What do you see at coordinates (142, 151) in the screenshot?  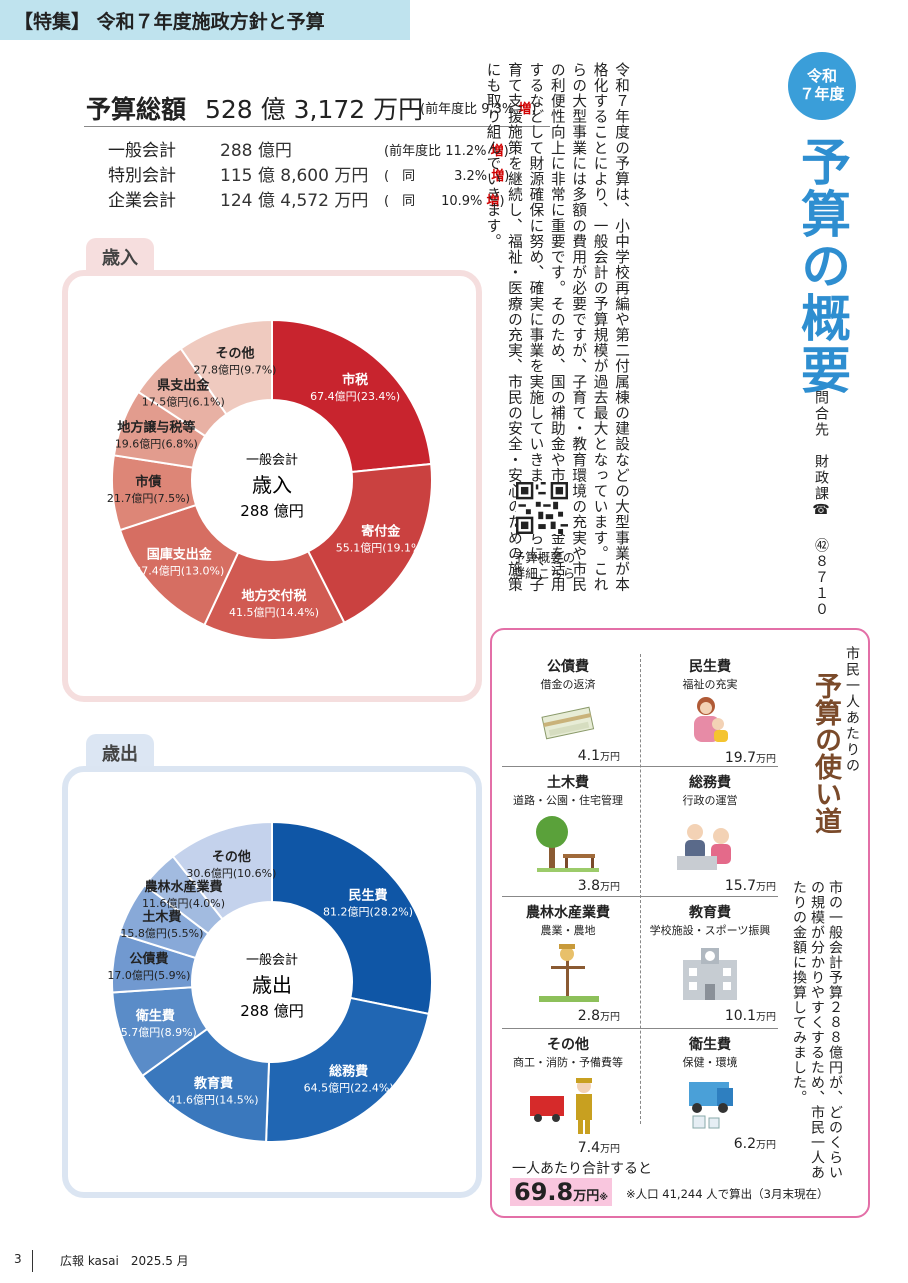 I see `account-name: 一般会計` at bounding box center [142, 151].